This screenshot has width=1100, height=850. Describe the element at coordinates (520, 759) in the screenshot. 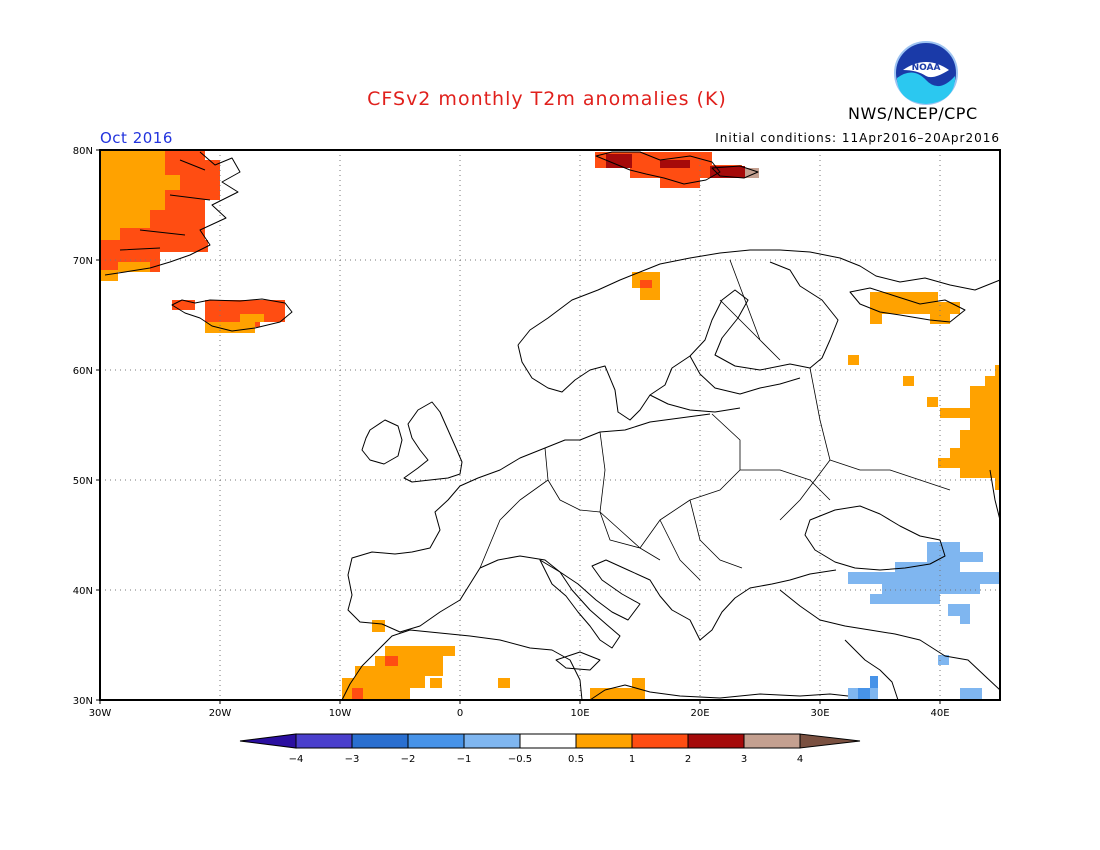

I see `colorbar-label: −0.5` at that location.